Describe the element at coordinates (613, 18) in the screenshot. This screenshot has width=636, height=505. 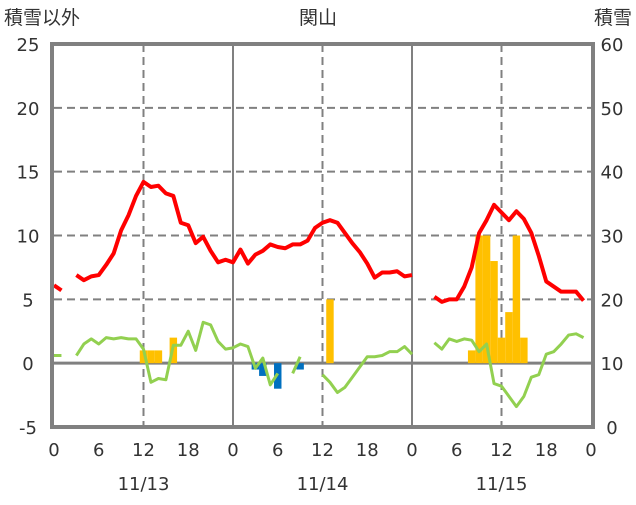
I see `right-axis-title: 積雪` at that location.